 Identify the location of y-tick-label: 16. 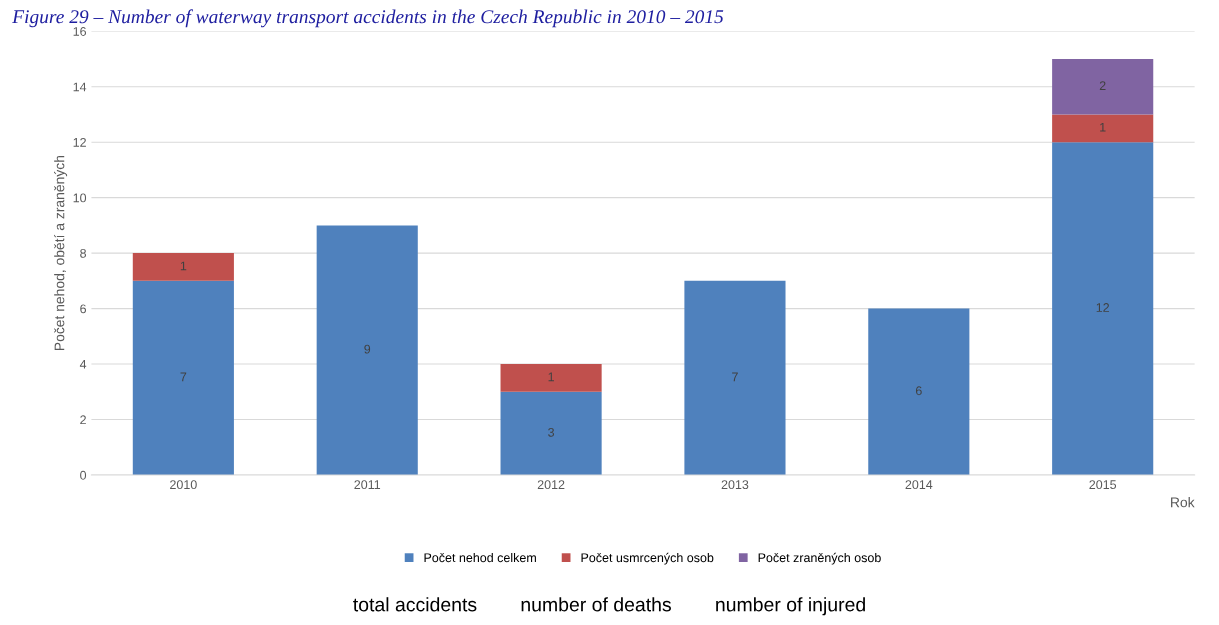
(80, 31).